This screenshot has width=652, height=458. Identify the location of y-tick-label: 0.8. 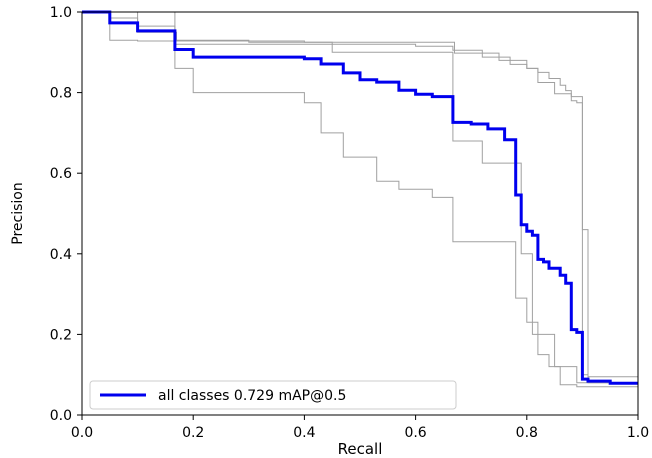
(61, 94).